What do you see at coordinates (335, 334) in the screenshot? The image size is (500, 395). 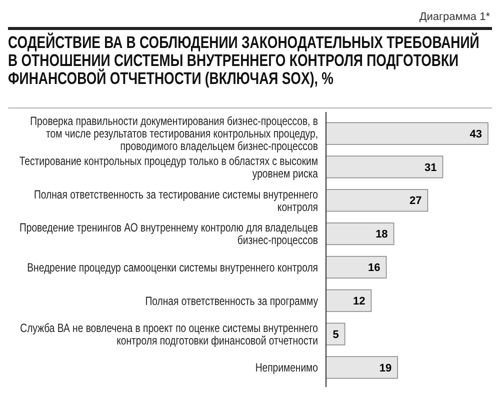 I see `data-label: 5` at bounding box center [335, 334].